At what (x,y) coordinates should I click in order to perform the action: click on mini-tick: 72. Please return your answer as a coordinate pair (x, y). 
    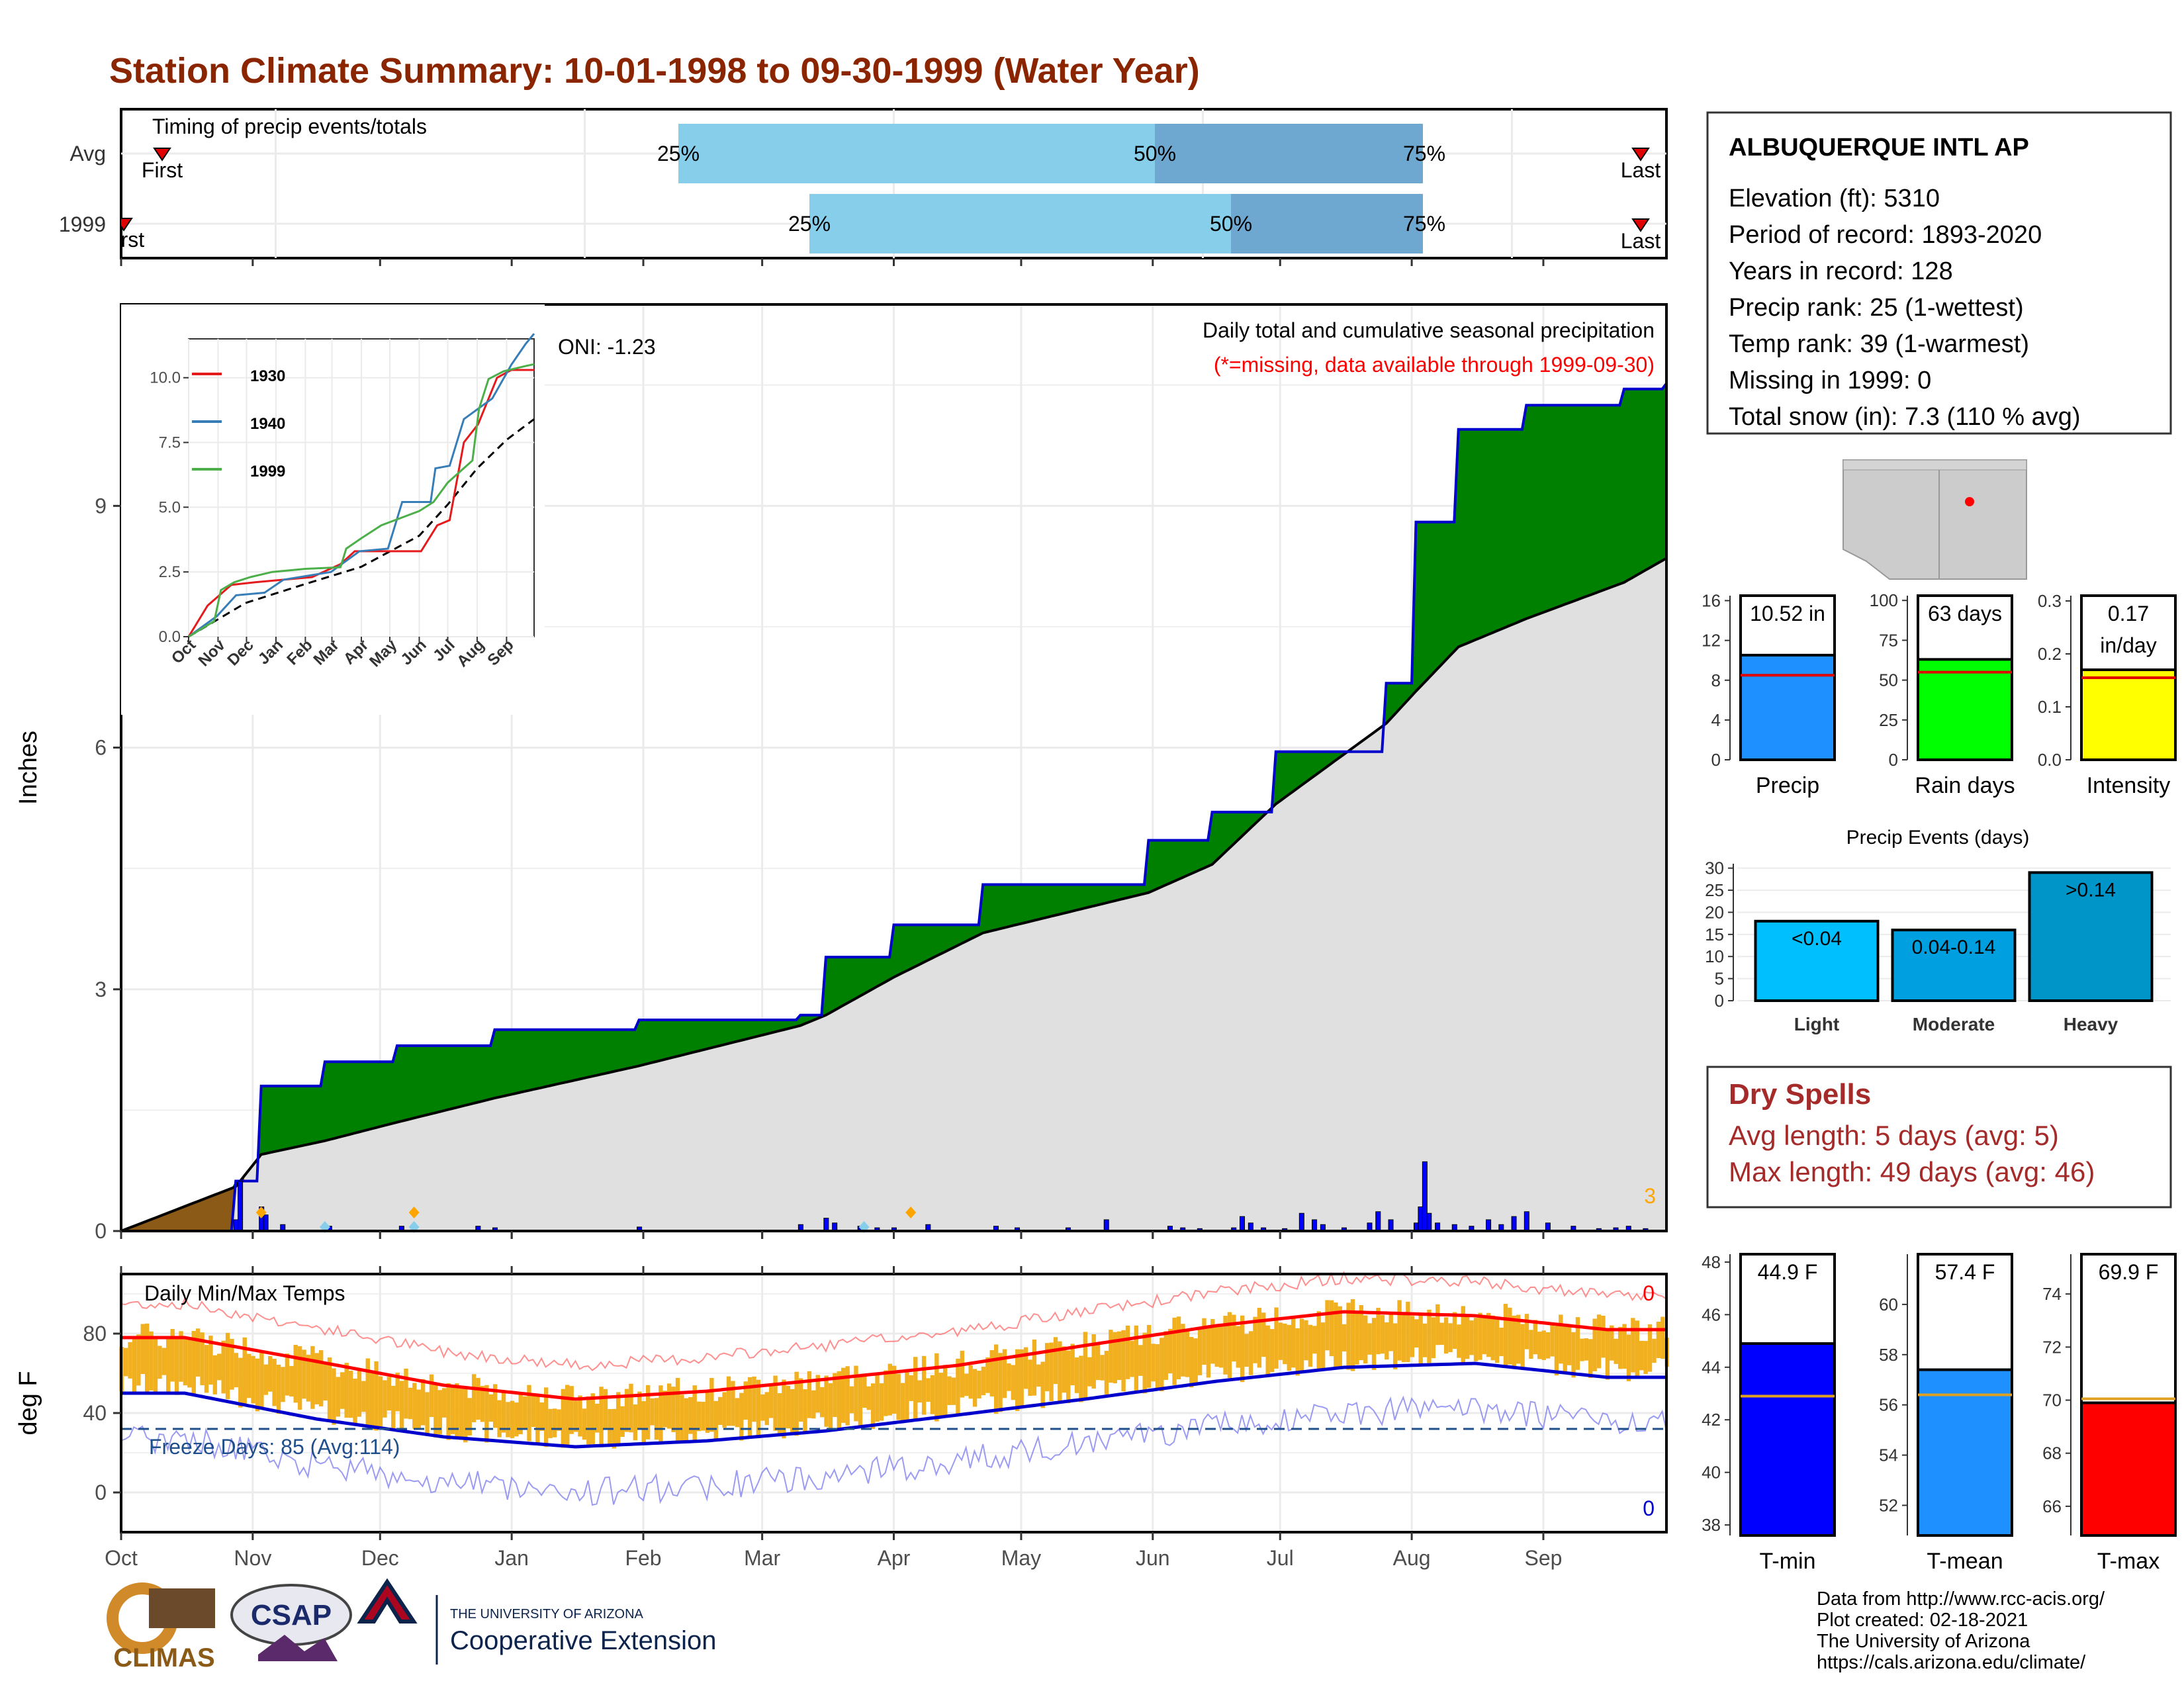
    Looking at the image, I should click on (2052, 1347).